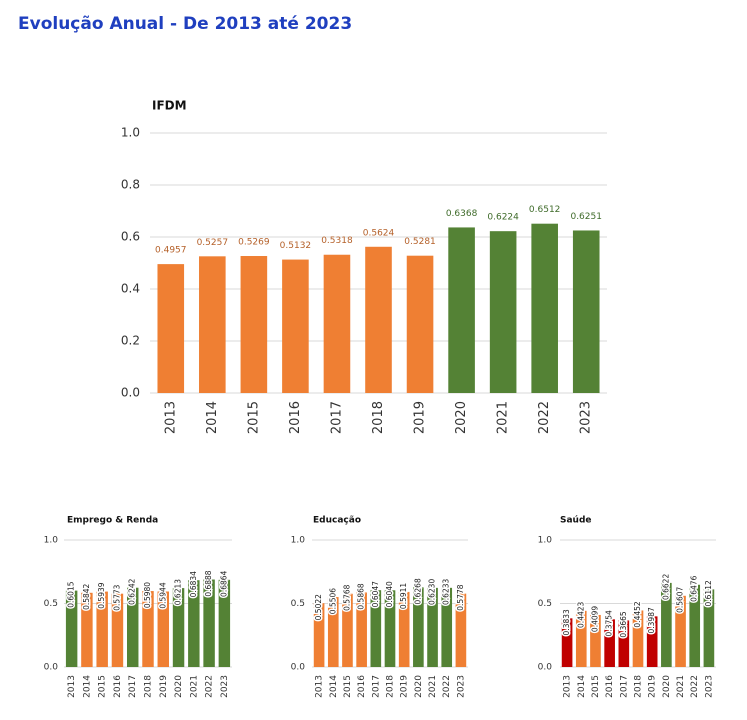 The width and height of the screenshot is (747, 720). I want to click on value-label: 0.3987, so click(651, 620).